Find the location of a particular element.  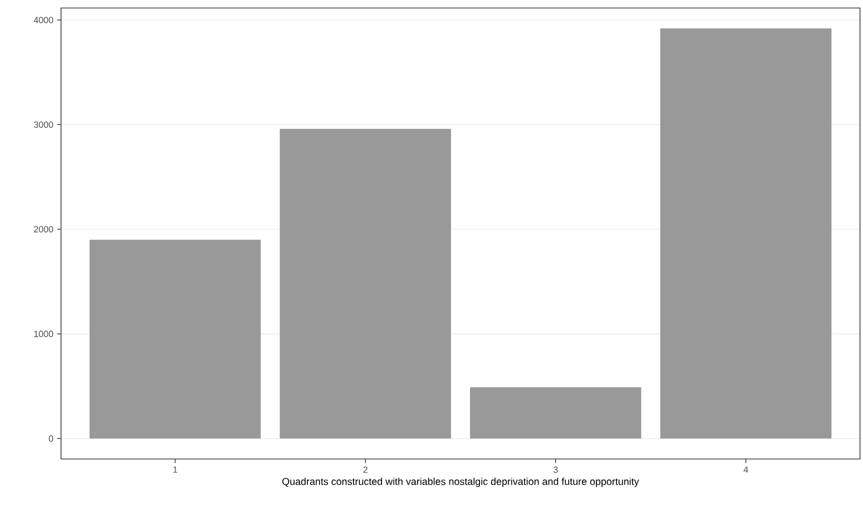

x-tick-label: 1 is located at coordinates (175, 469).